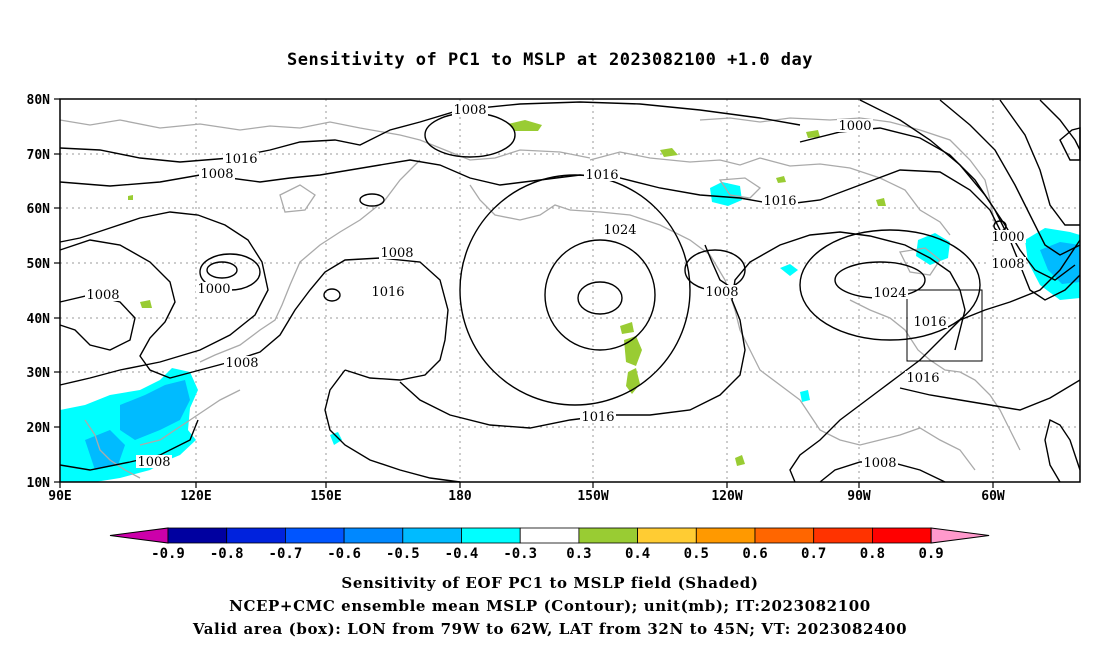 The image size is (1100, 650). Describe the element at coordinates (39, 155) in the screenshot. I see `lat-label: 70N` at that location.